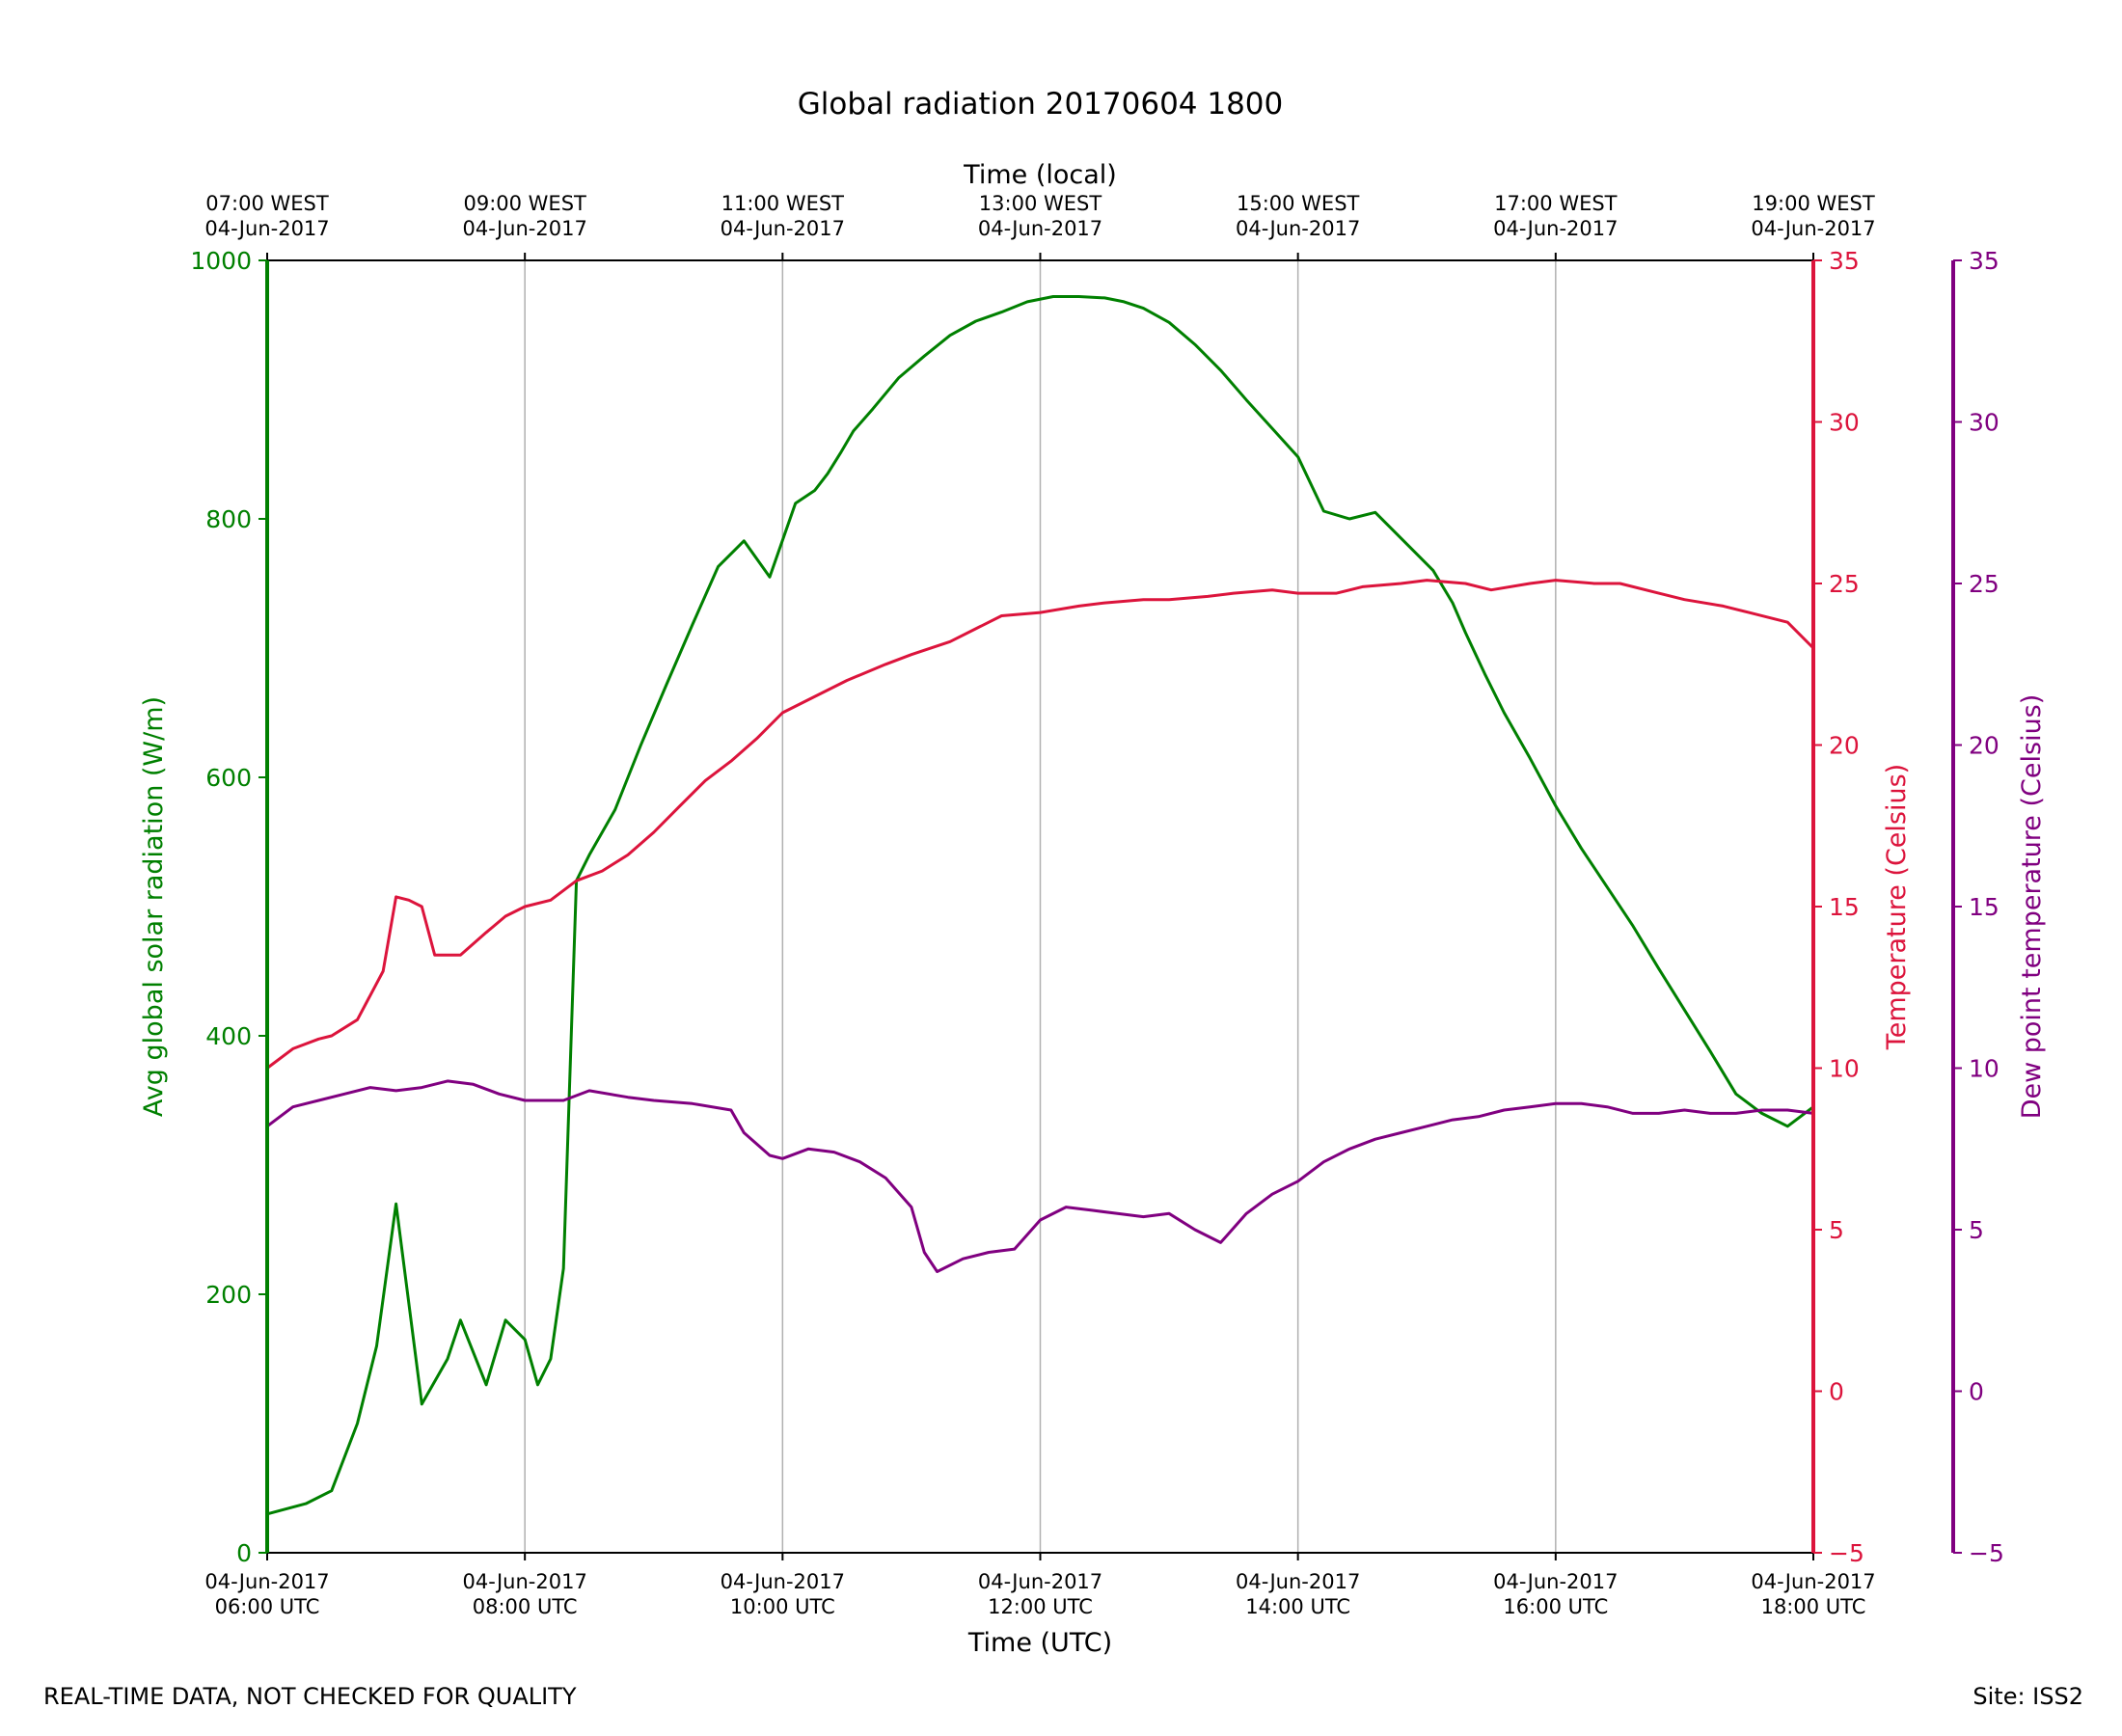  What do you see at coordinates (1039, 1643) in the screenshot?
I see `bottom-axis-label: Time (UTC)` at bounding box center [1039, 1643].